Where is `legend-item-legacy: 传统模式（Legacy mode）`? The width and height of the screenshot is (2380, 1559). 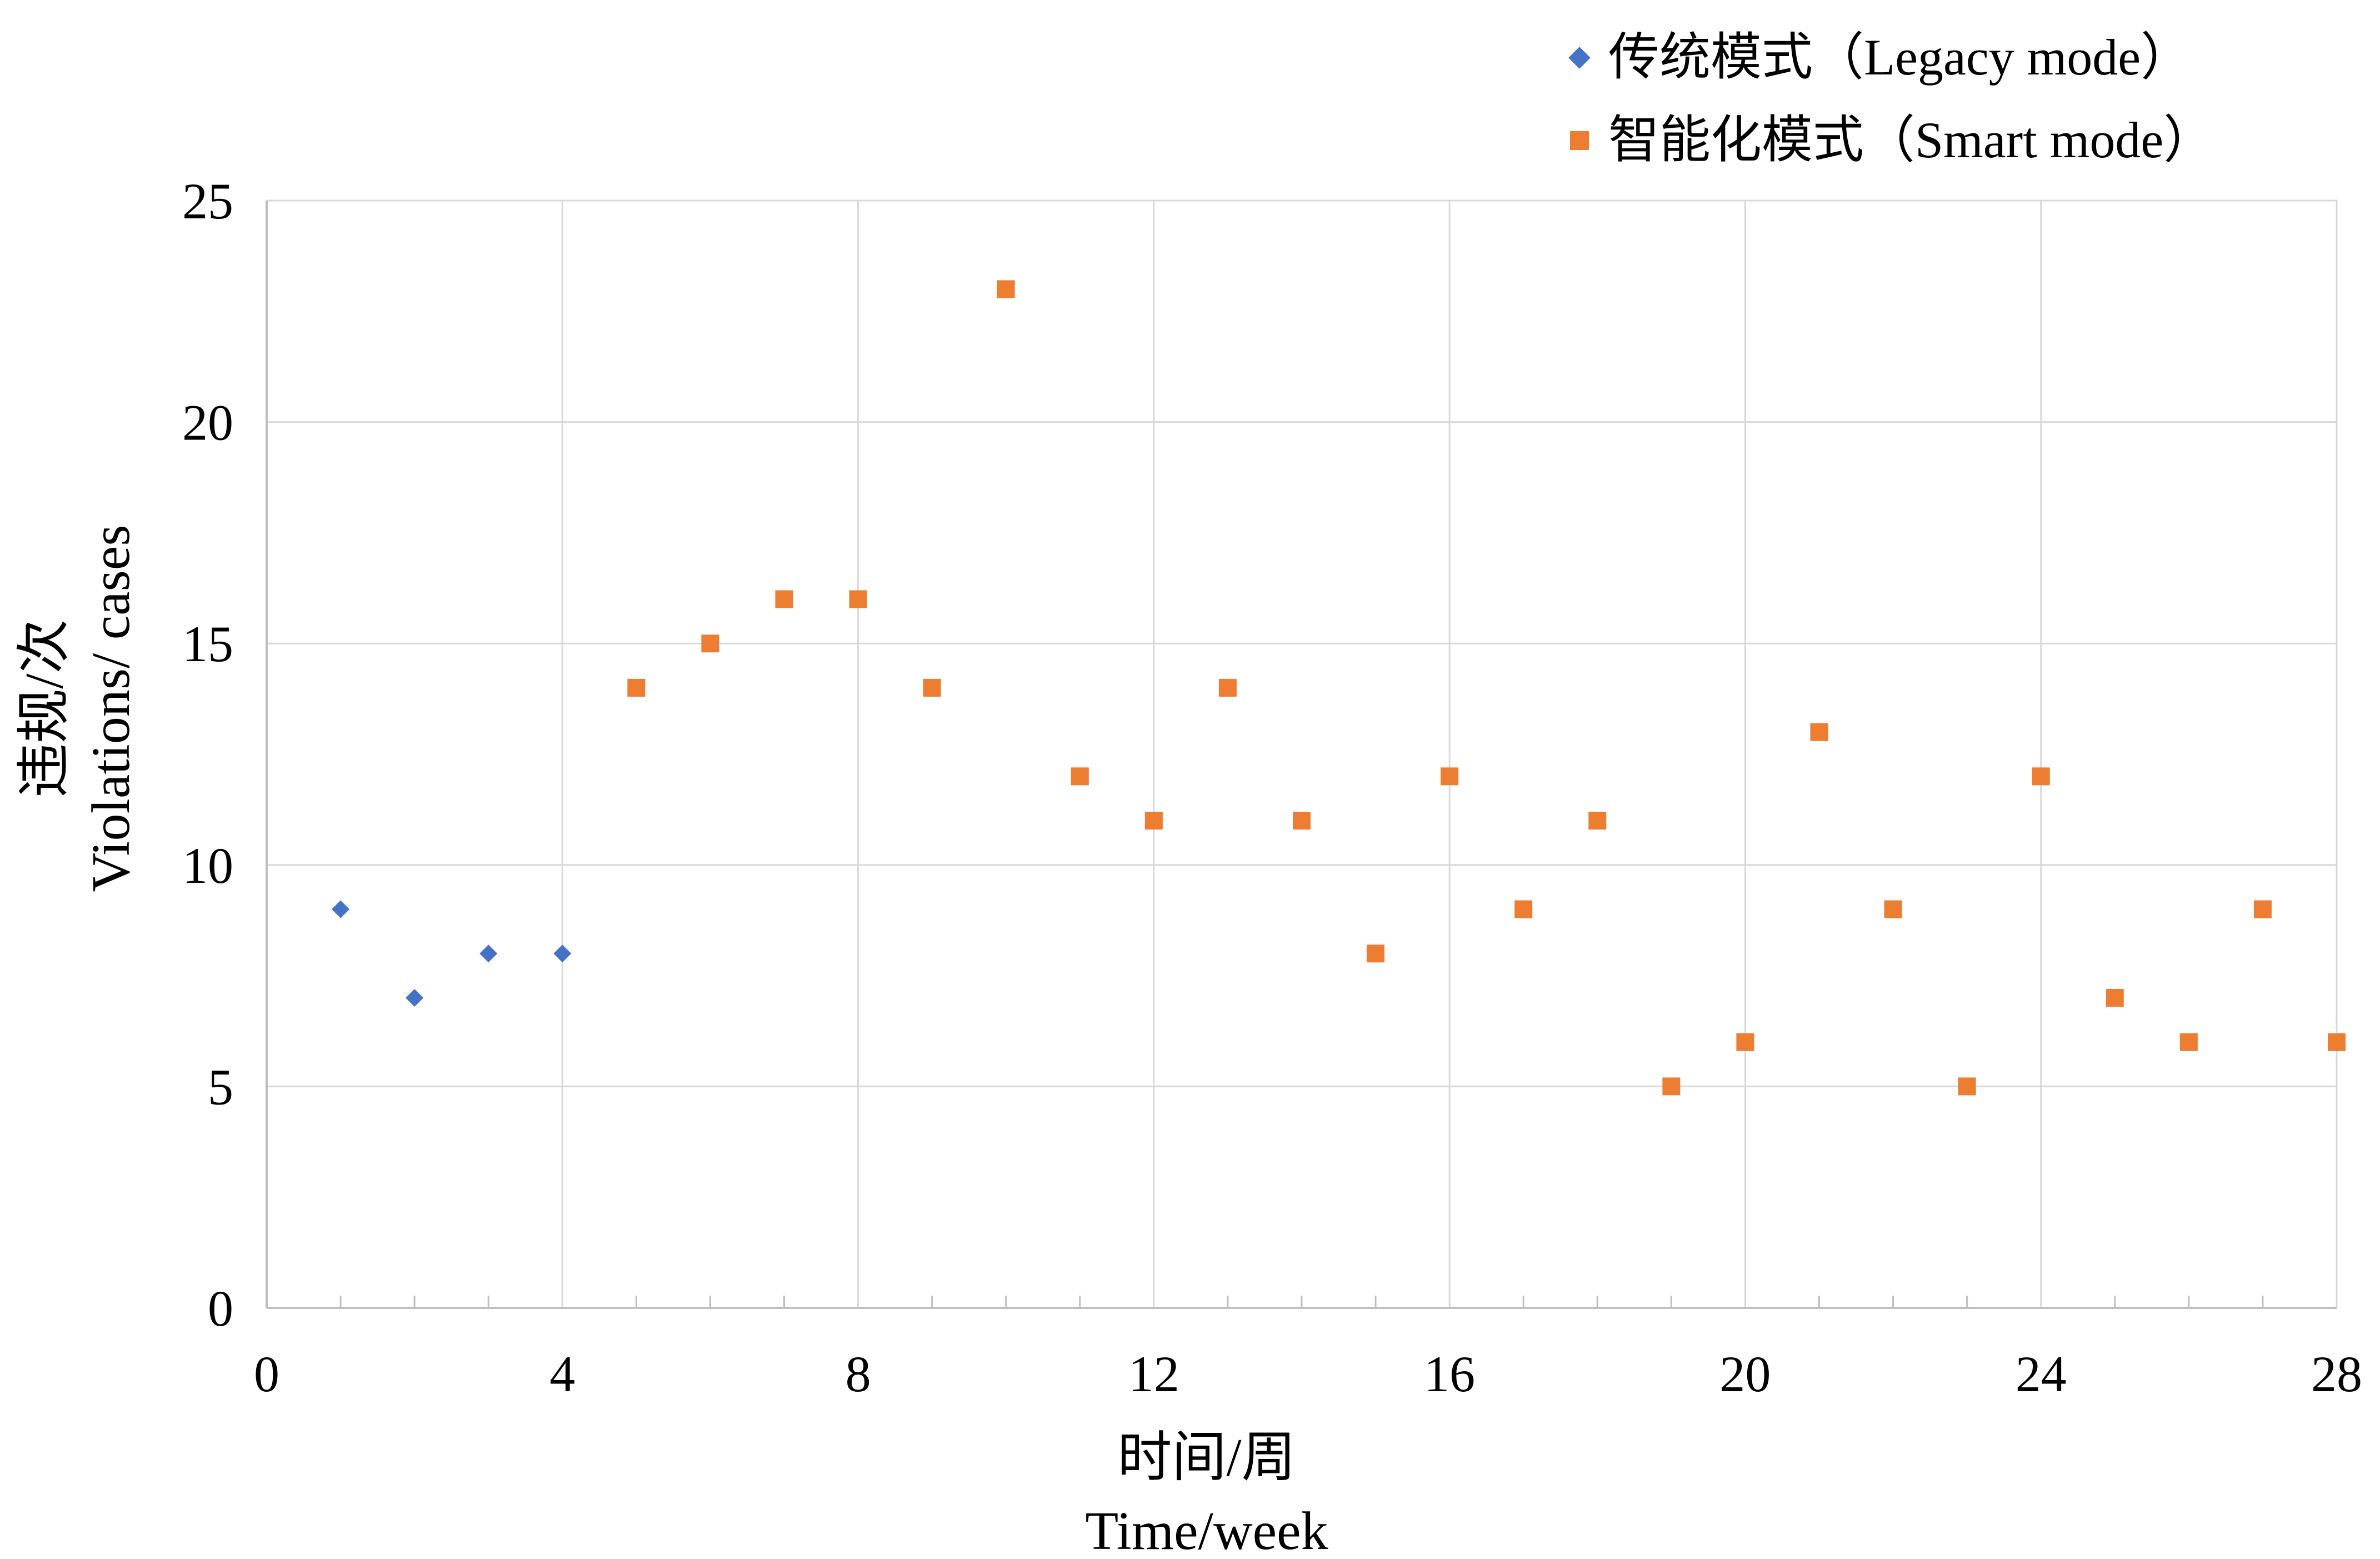 legend-item-legacy: 传统模式（Legacy mode） is located at coordinates (1880, 57).